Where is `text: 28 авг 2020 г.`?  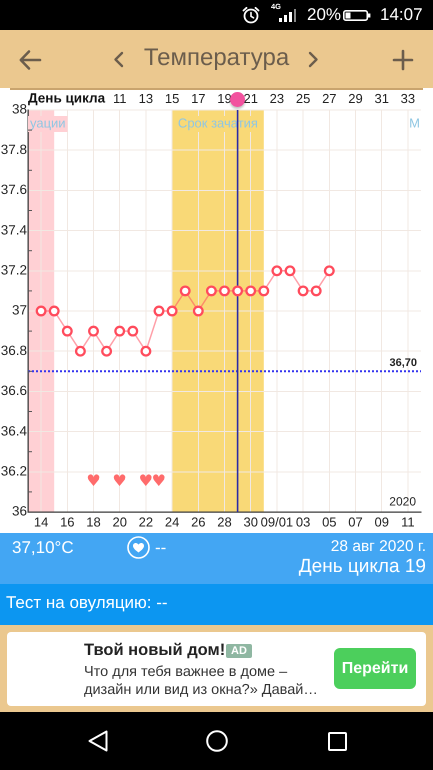 text: 28 авг 2020 г. is located at coordinates (378, 547).